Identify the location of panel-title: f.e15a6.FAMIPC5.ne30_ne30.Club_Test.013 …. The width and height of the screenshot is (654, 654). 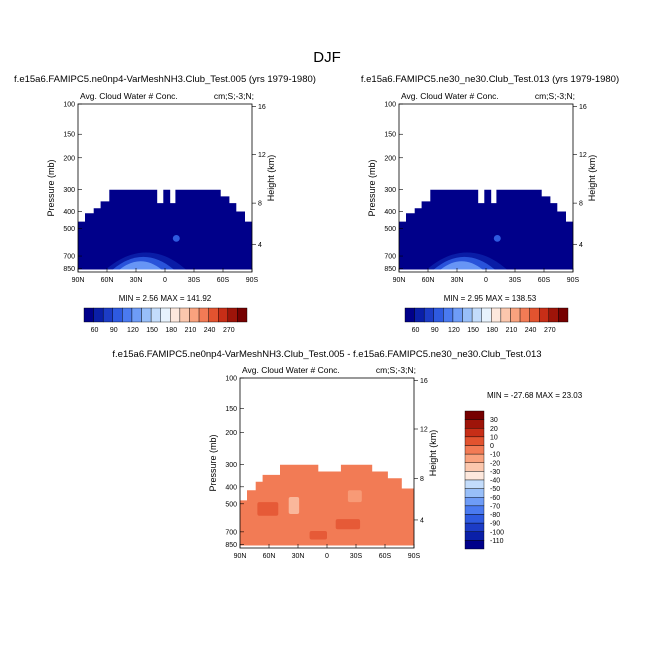
(490, 79).